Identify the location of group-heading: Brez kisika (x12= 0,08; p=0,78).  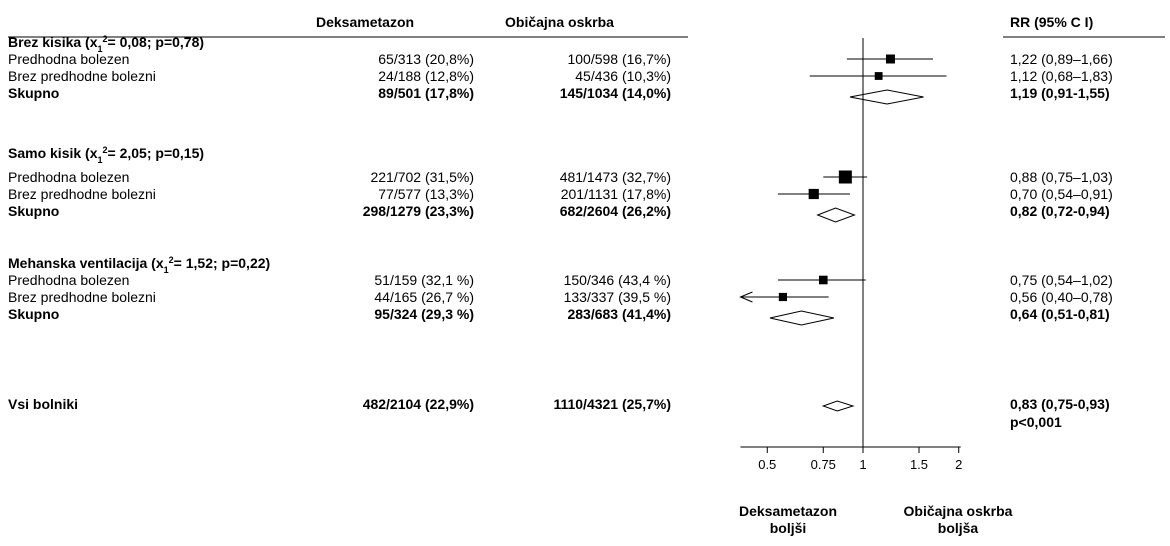
(106, 44).